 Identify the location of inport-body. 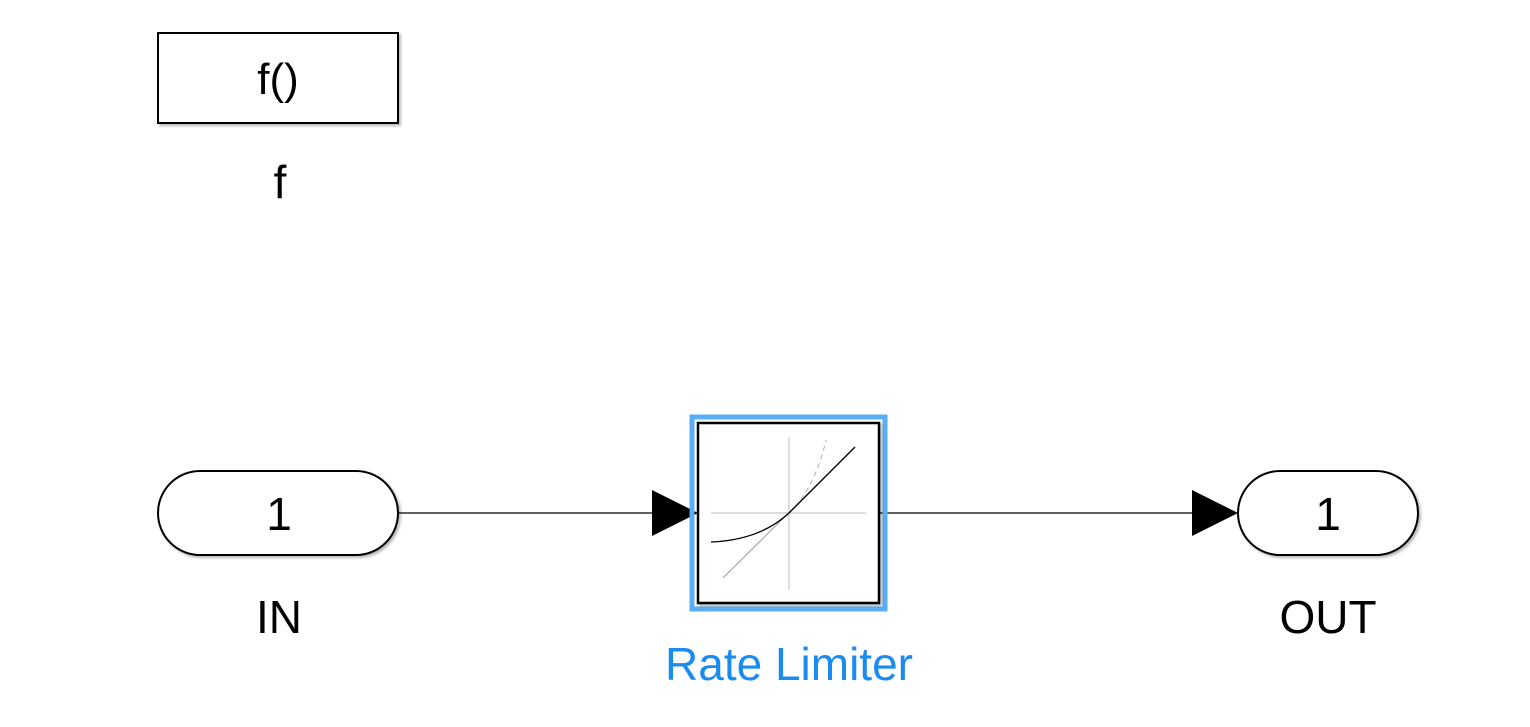
(278, 513).